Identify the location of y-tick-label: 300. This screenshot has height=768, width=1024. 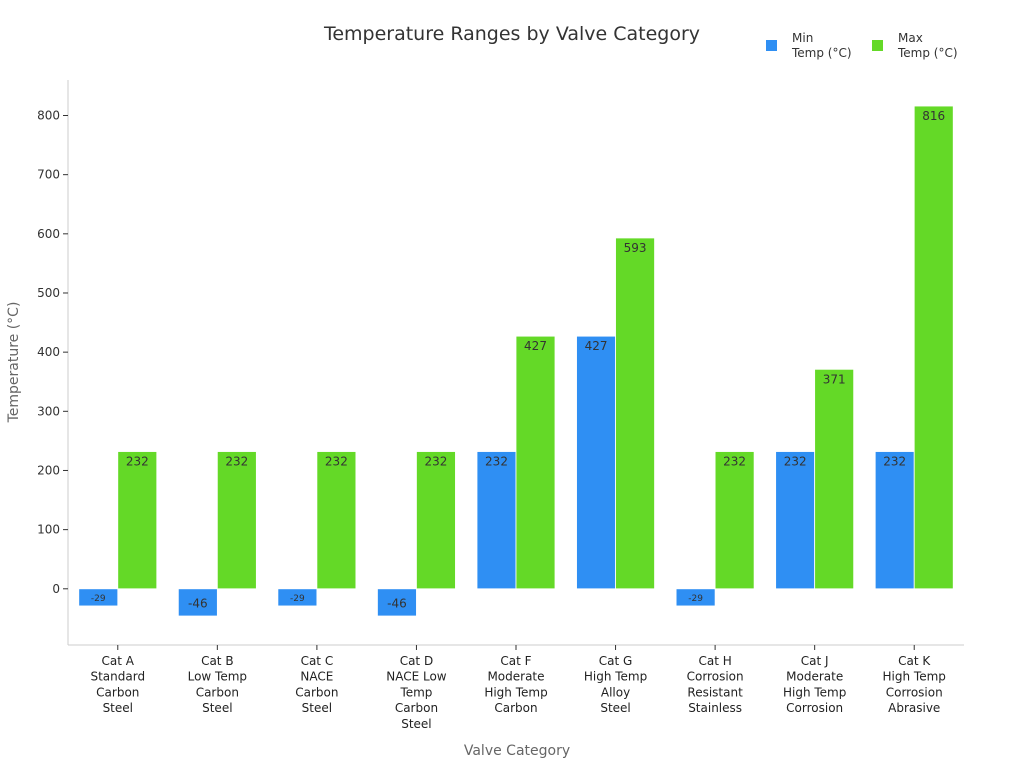
(48, 411).